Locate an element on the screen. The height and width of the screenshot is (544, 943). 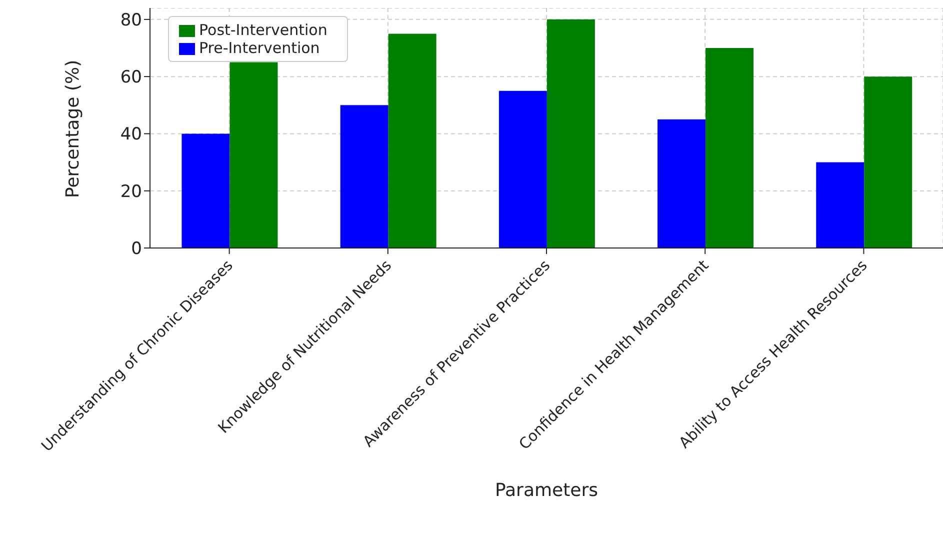
y-tick-label: 0 is located at coordinates (136, 249).